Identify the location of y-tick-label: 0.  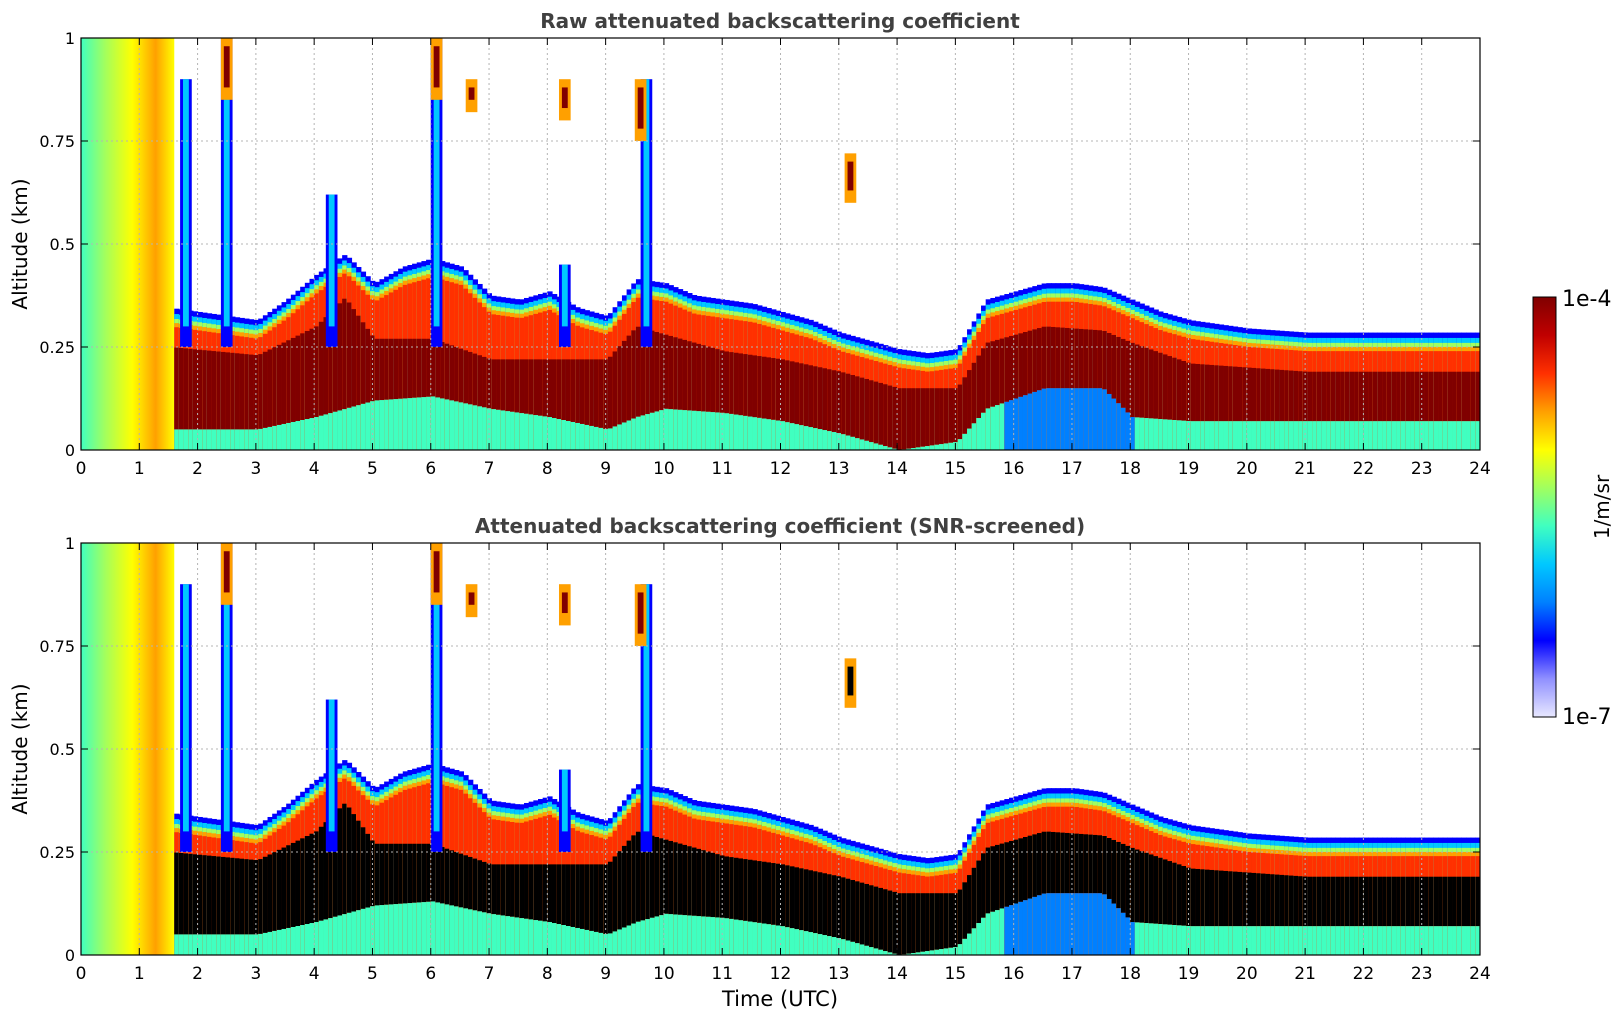
(70, 955).